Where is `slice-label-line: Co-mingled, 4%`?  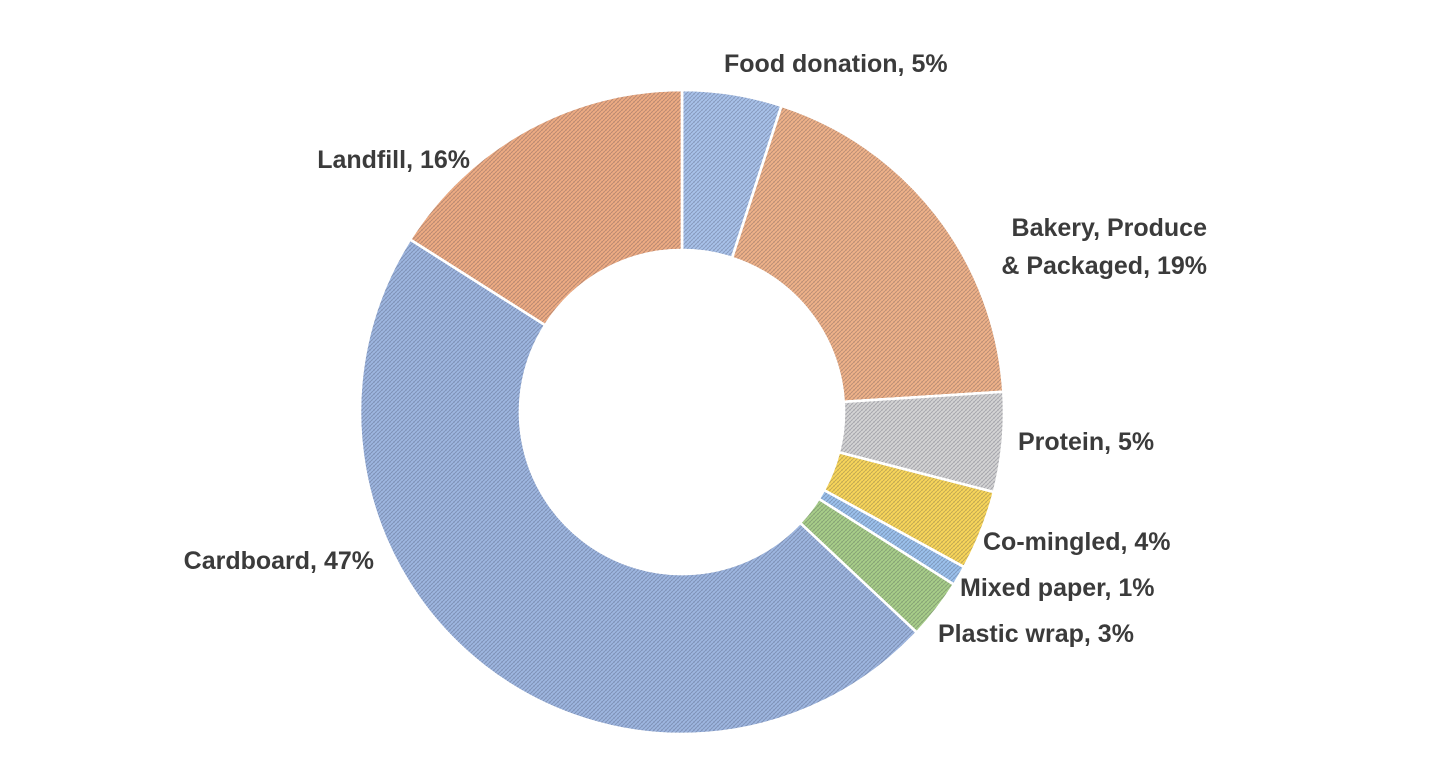 slice-label-line: Co-mingled, 4% is located at coordinates (1077, 542).